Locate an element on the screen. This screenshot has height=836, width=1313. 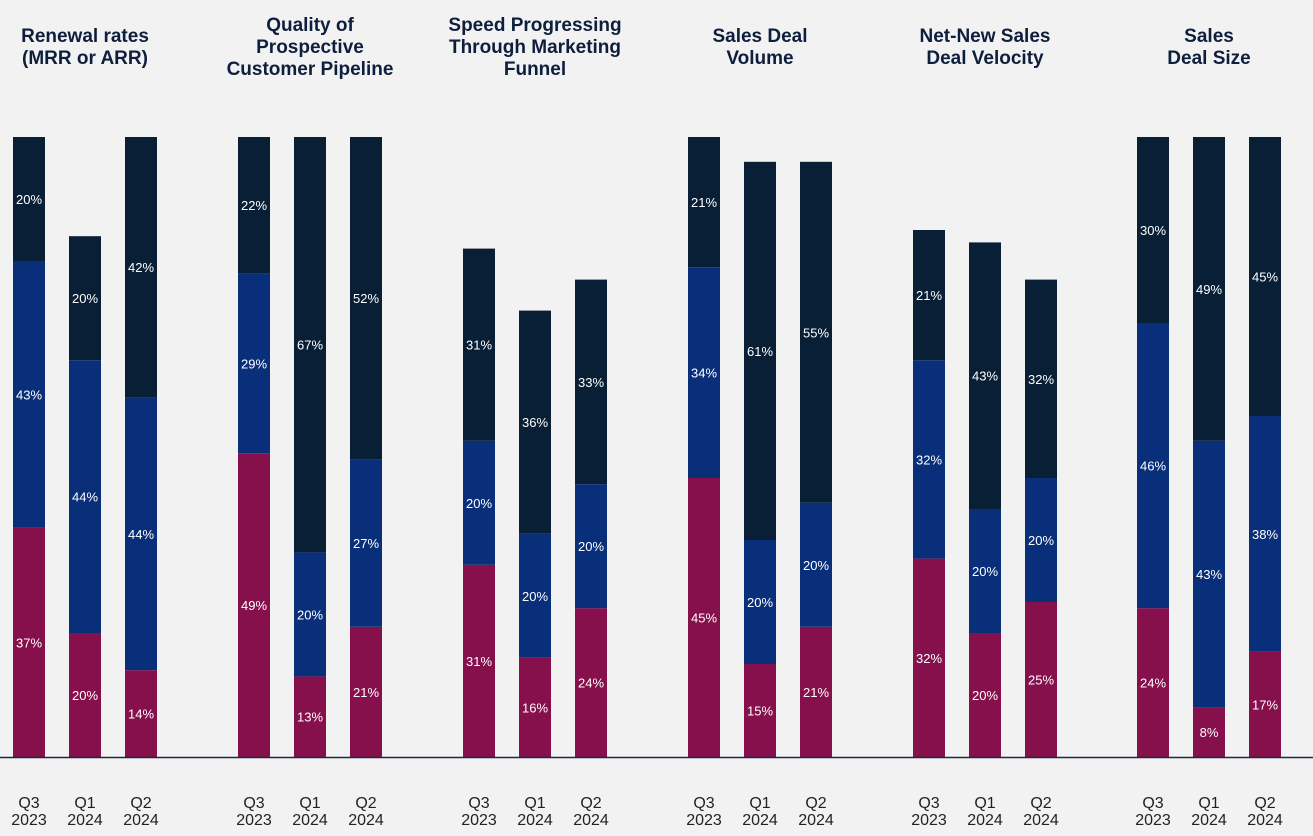
data-label: 42% is located at coordinates (141, 267).